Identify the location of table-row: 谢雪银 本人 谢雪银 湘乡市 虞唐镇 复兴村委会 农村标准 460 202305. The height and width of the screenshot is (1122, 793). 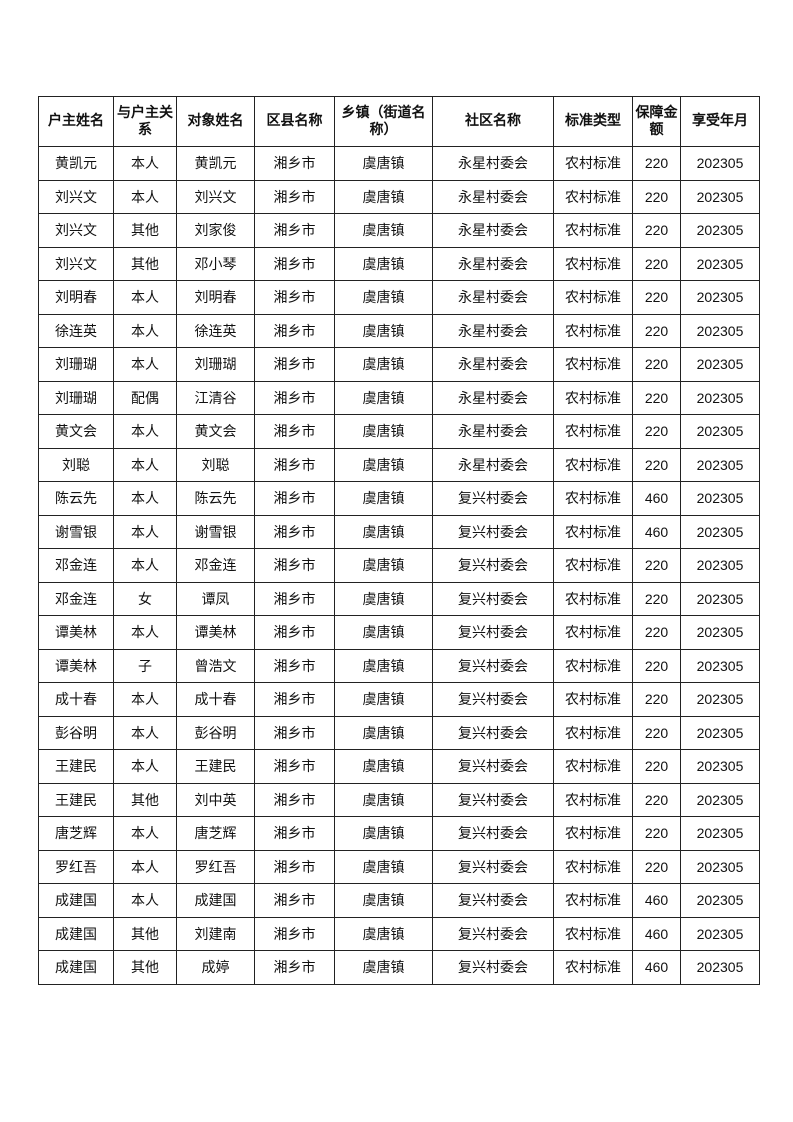
(399, 531).